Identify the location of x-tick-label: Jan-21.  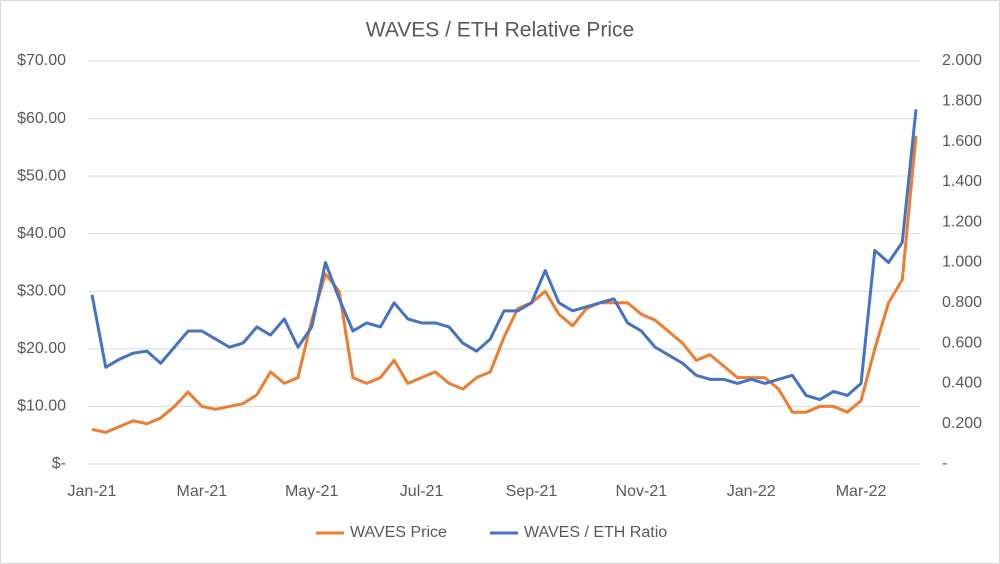
(92, 491).